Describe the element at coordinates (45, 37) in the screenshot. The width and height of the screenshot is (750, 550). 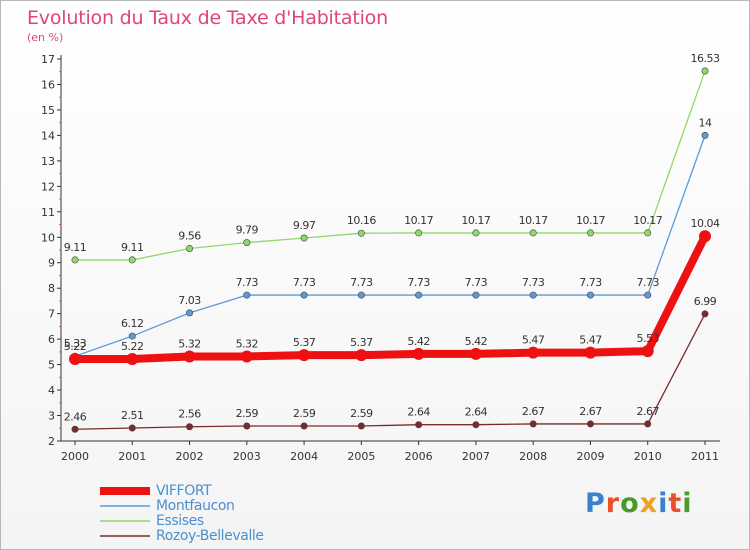
I see `chart-subtitle: (en %)` at that location.